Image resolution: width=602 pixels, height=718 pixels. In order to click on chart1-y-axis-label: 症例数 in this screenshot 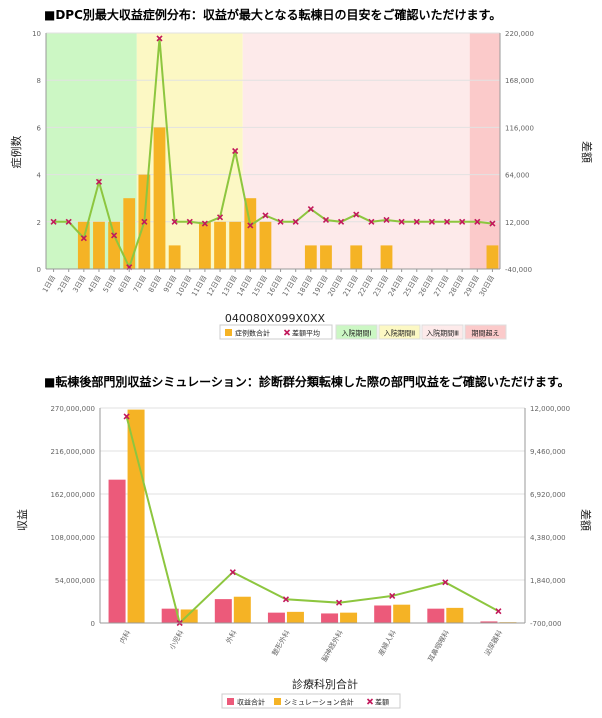, I will do `click(16, 152)`.